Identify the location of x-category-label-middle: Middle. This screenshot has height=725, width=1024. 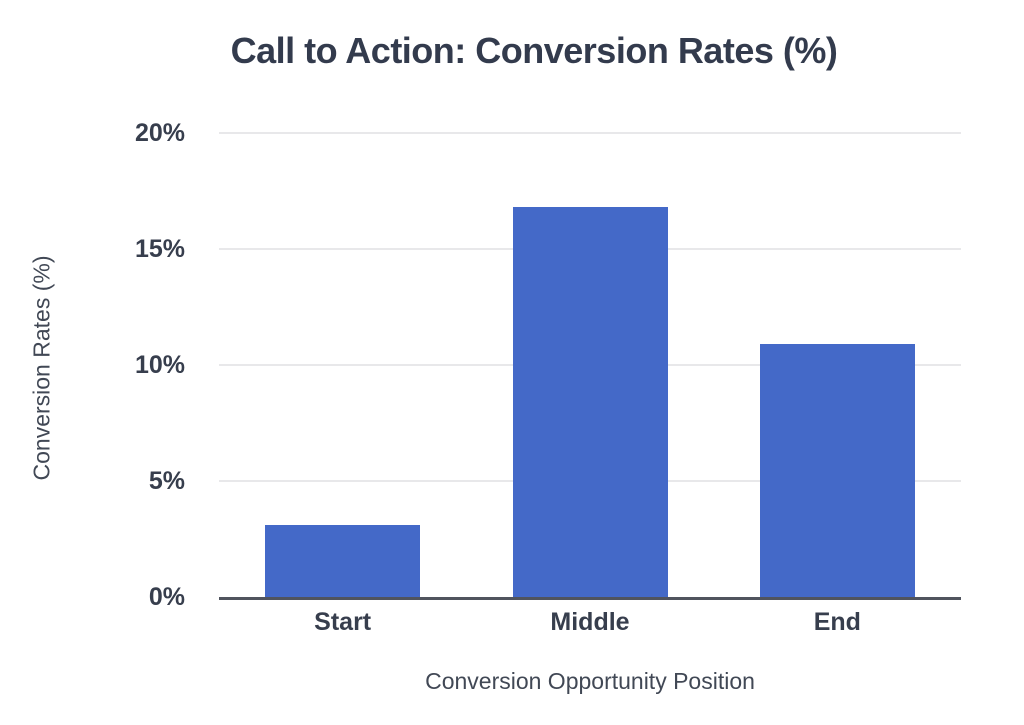
(590, 622).